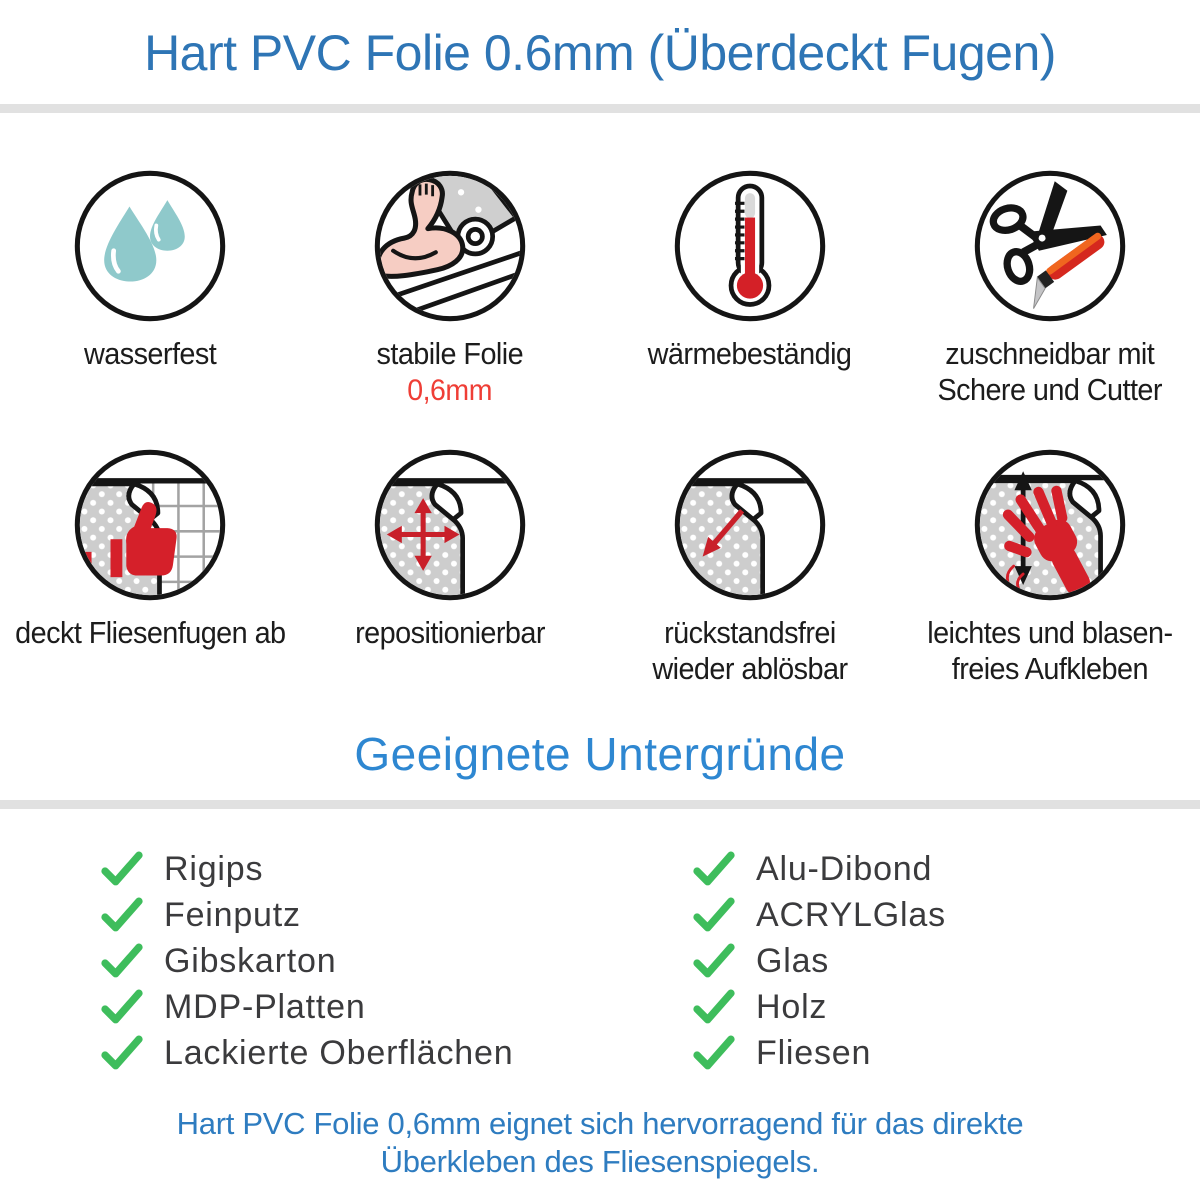 The width and height of the screenshot is (1200, 1200). What do you see at coordinates (150, 353) in the screenshot?
I see `feature-label: wasserfest` at bounding box center [150, 353].